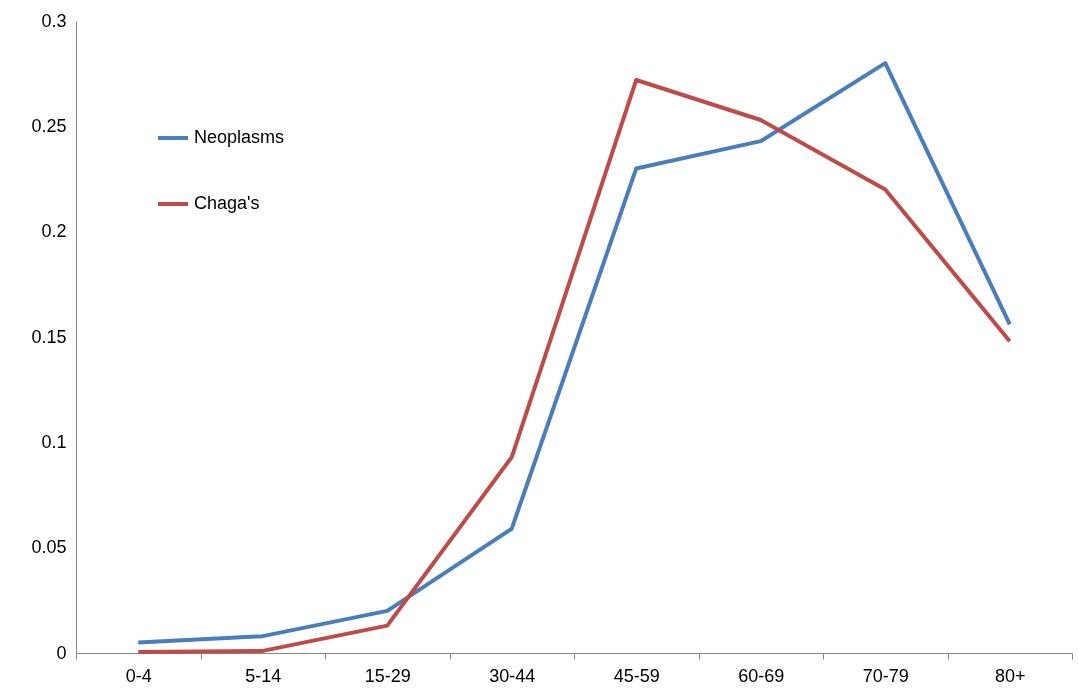  Describe the element at coordinates (761, 675) in the screenshot. I see `x-tick-label: 60-69` at that location.